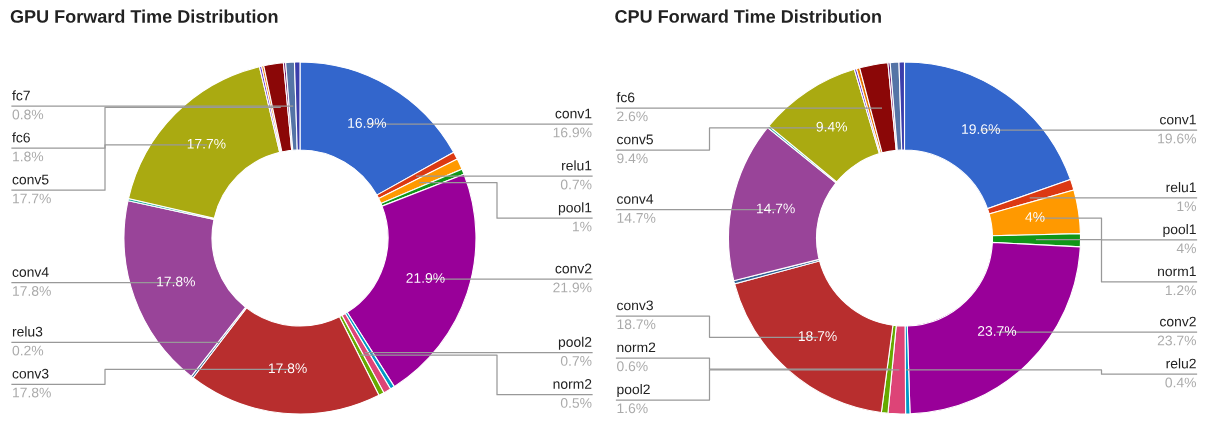 The image size is (1209, 422). I want to click on data-label: 1.8%, so click(28, 156).